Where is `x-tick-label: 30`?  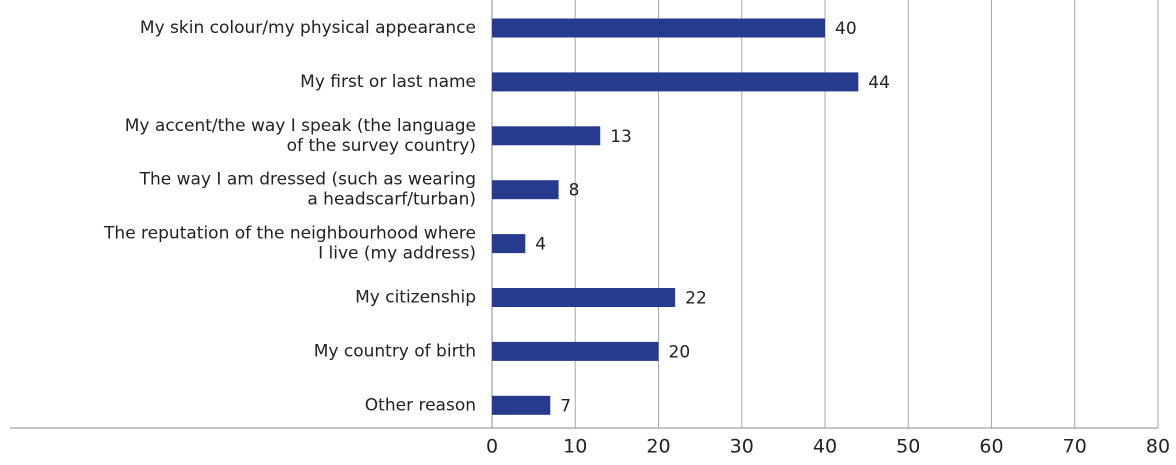 x-tick-label: 30 is located at coordinates (742, 447).